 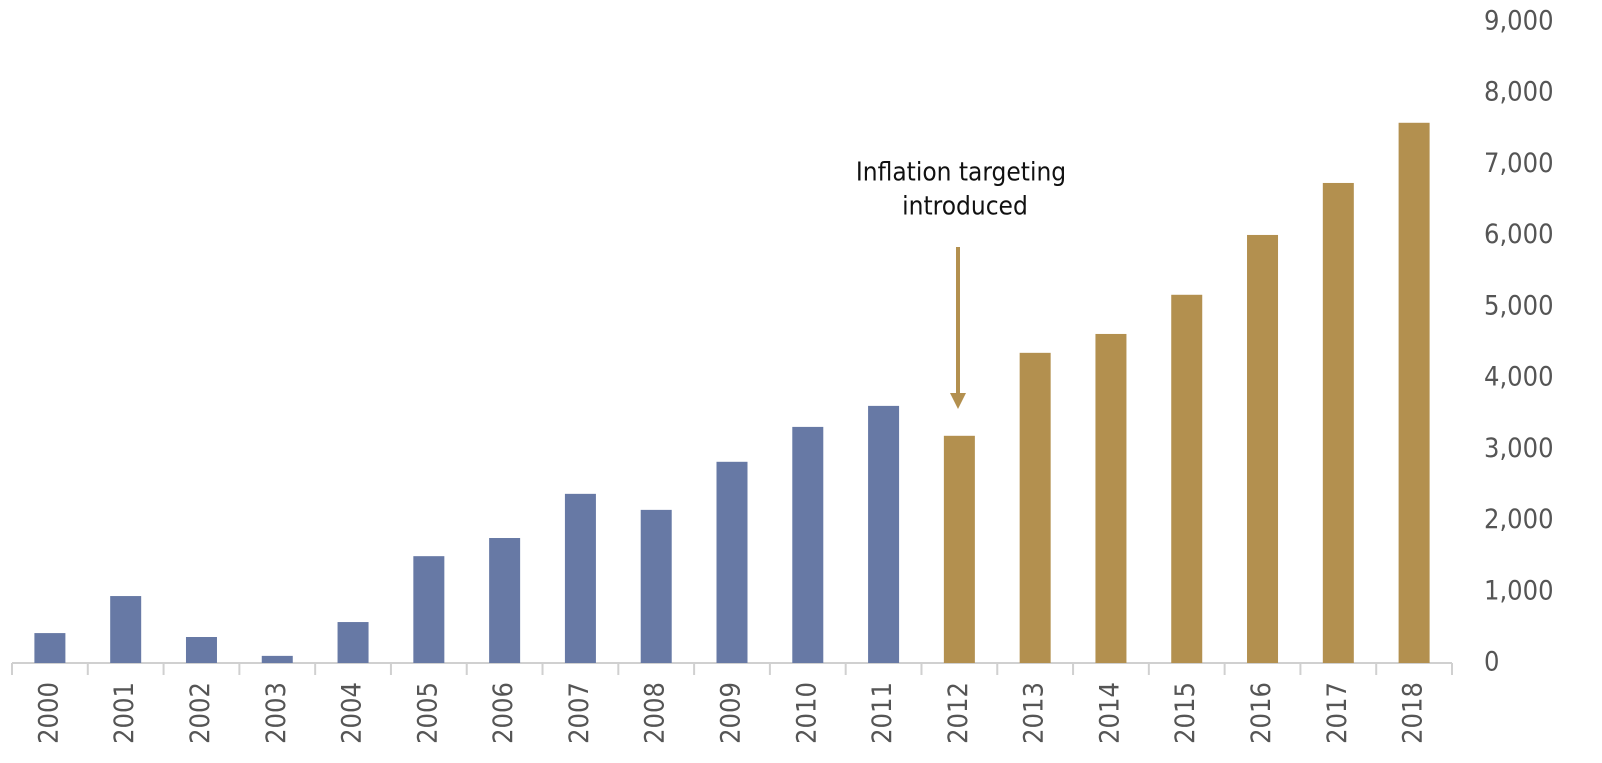 What do you see at coordinates (882, 713) in the screenshot?
I see `x-tick-label: 2011` at bounding box center [882, 713].